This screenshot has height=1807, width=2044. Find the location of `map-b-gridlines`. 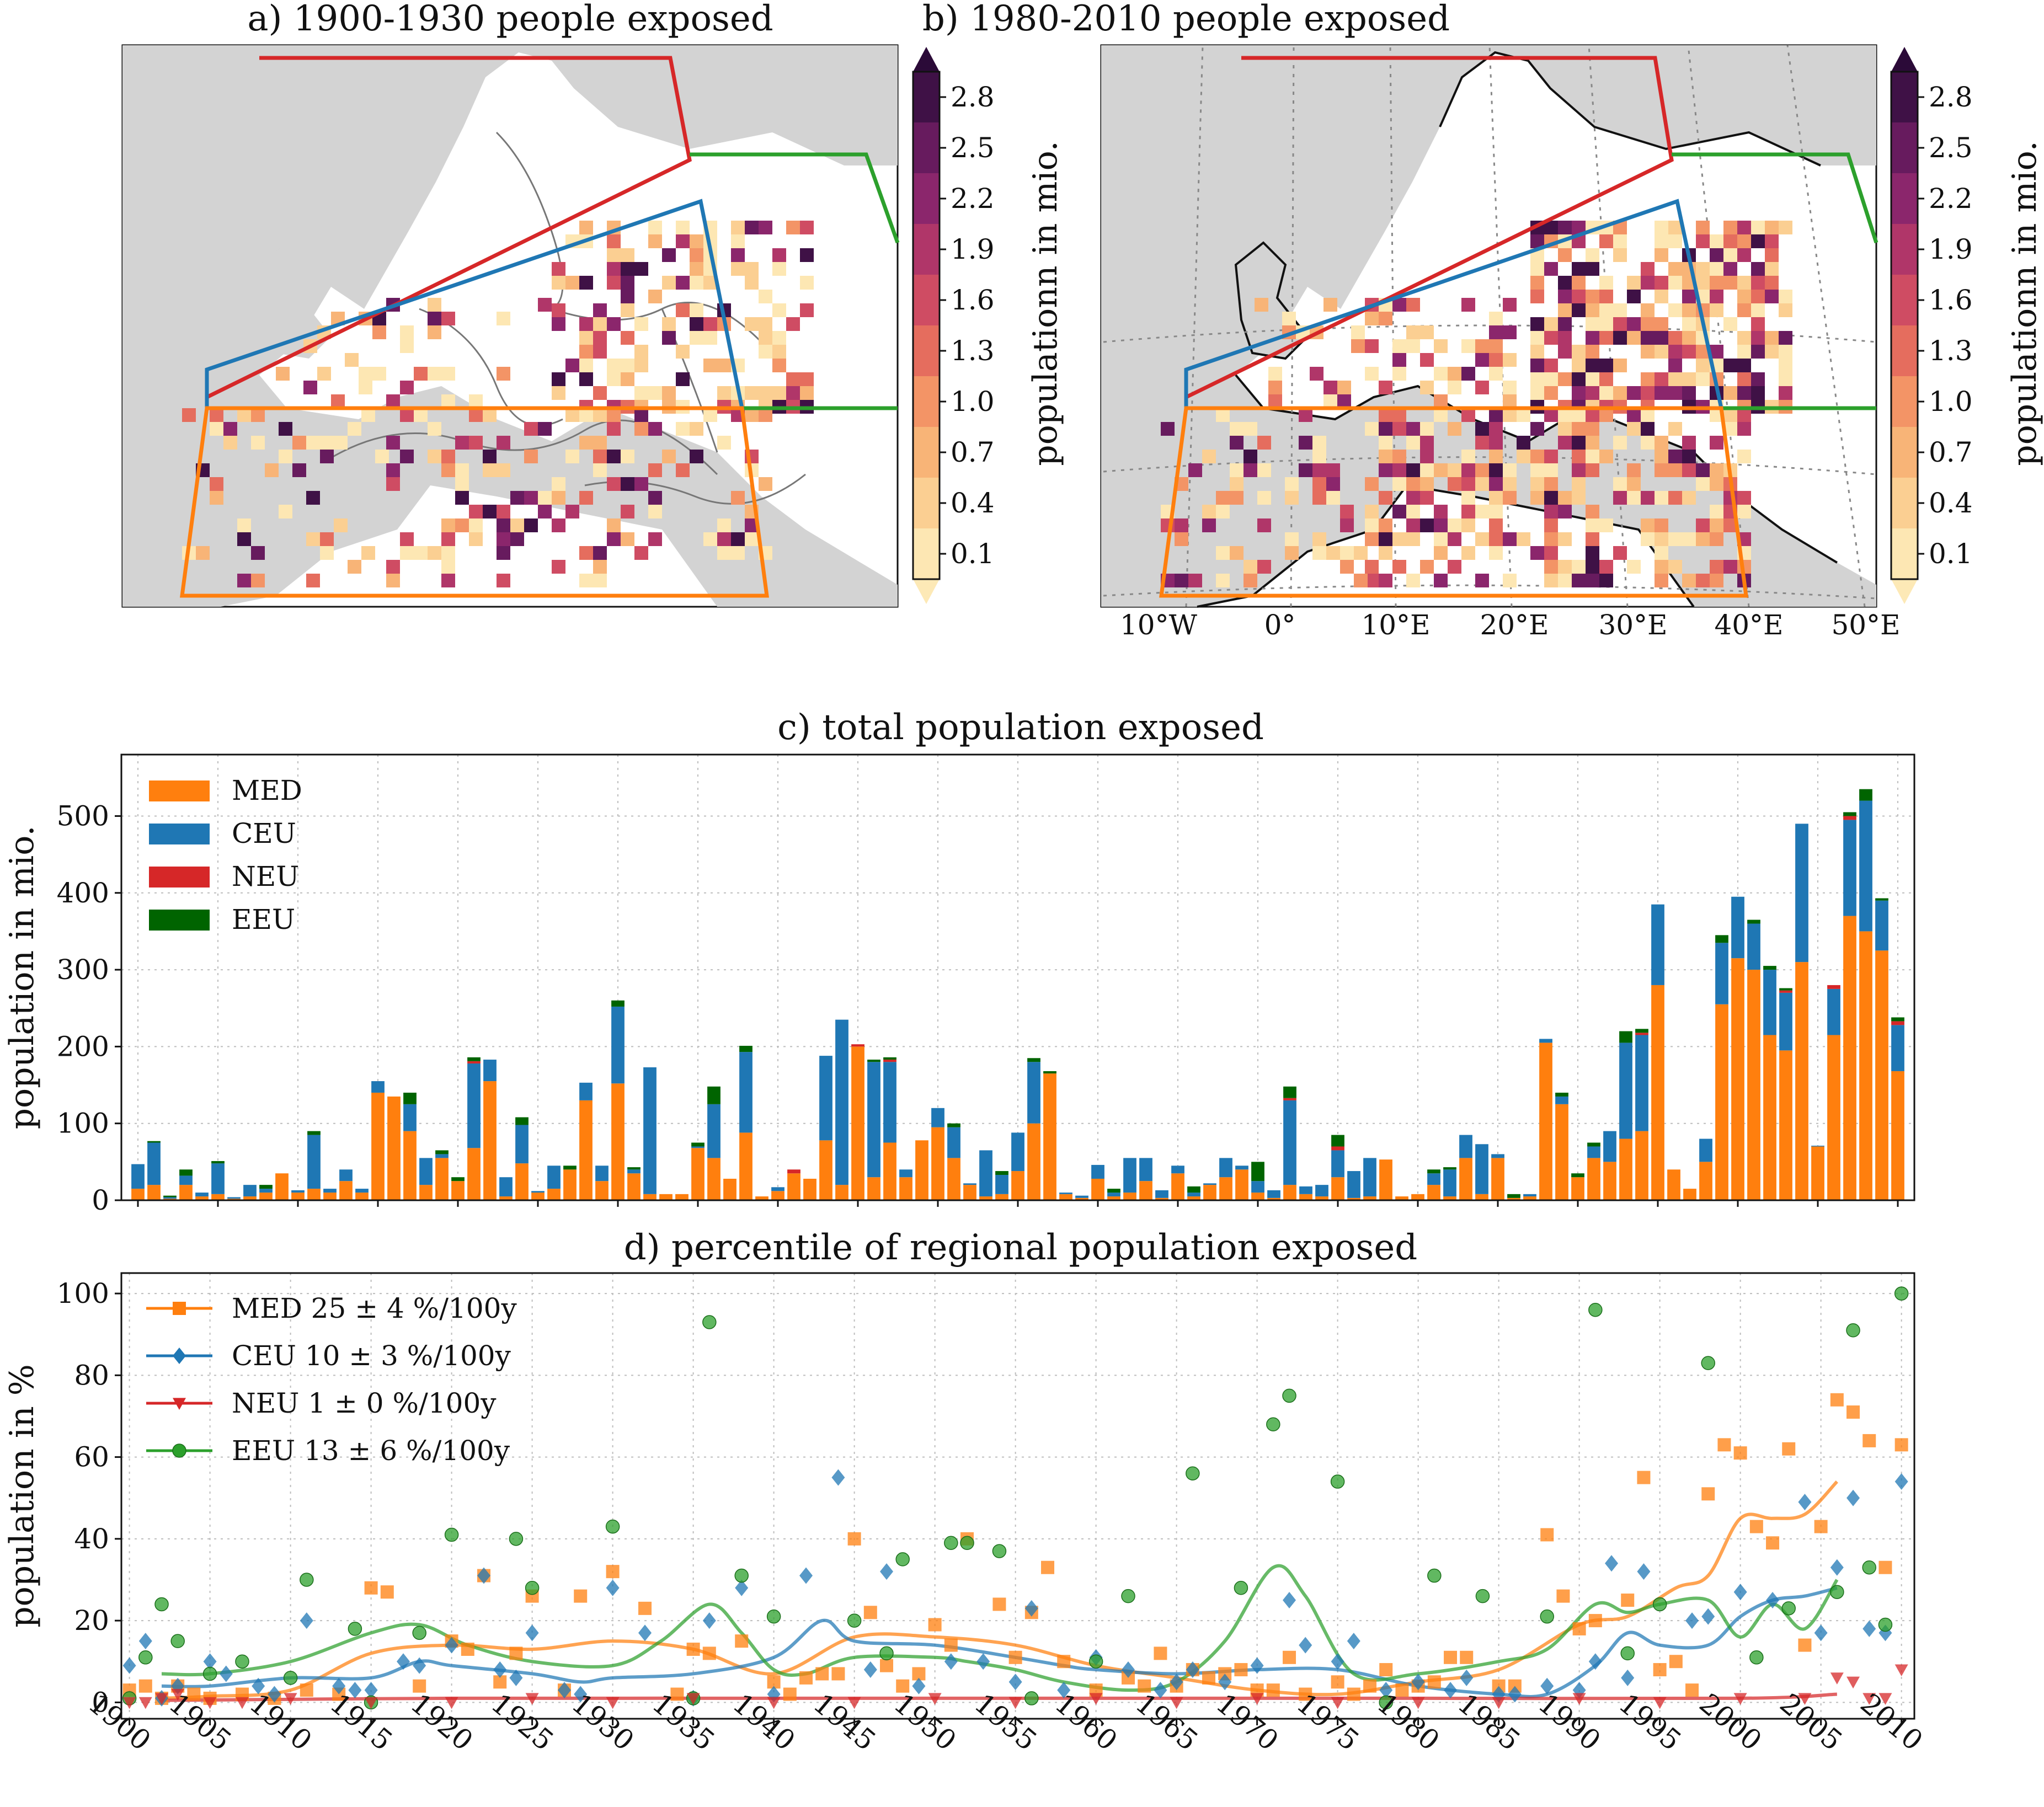

map-b-gridlines is located at coordinates (1490, 326).